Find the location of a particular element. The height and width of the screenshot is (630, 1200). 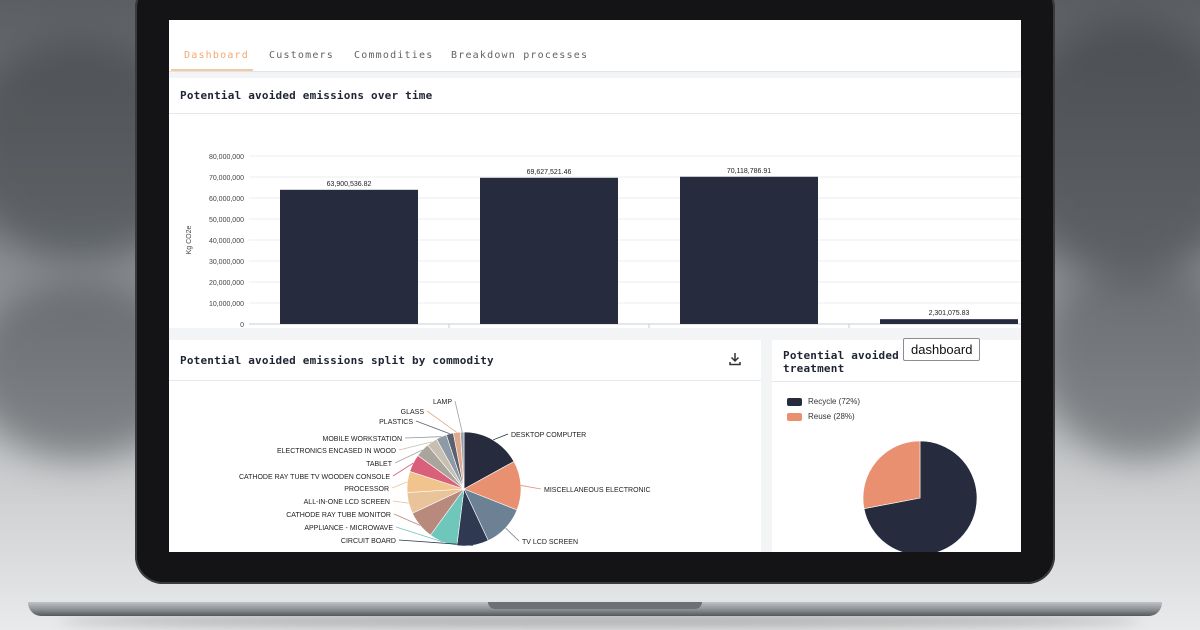

pie-label: PROCESSOR is located at coordinates (366, 489).